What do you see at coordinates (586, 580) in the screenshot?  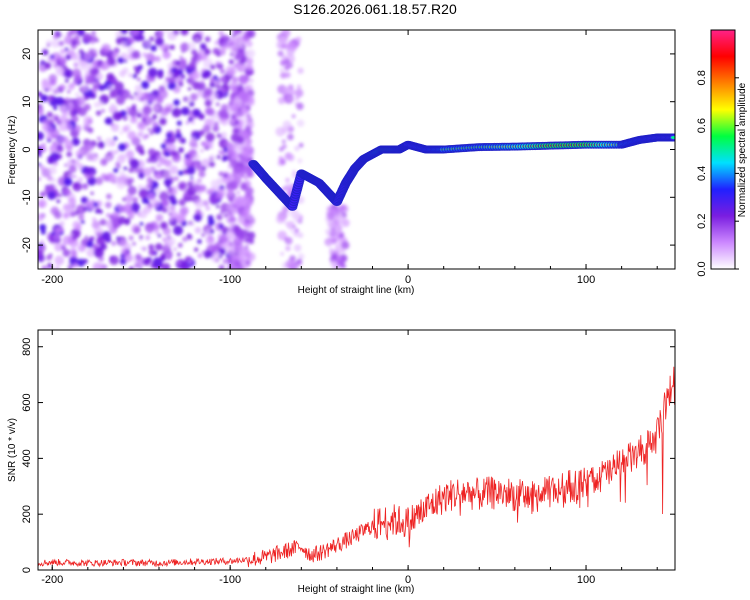 I see `x-tick-label: 100` at bounding box center [586, 580].